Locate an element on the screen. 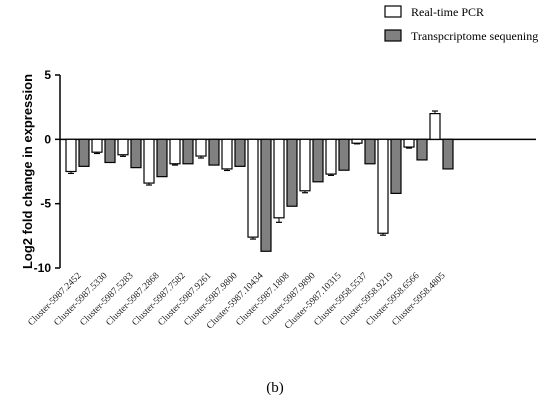 This screenshot has width=550, height=402. legend-swatch-realtime-pcr is located at coordinates (393, 11).